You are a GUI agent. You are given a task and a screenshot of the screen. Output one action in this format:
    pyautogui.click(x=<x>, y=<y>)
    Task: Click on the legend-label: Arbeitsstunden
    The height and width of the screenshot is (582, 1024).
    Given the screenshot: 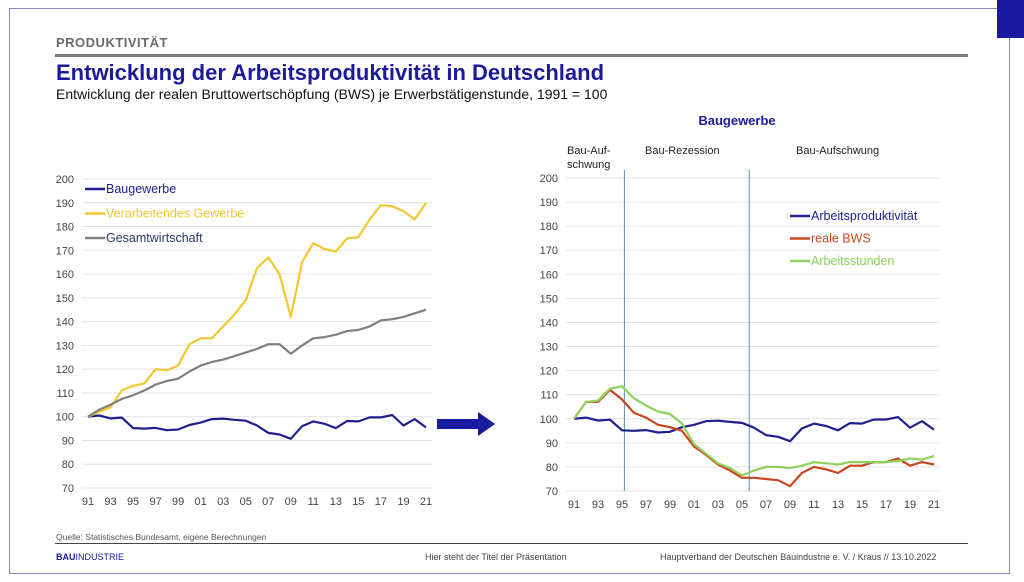 What is the action you would take?
    pyautogui.click(x=852, y=261)
    